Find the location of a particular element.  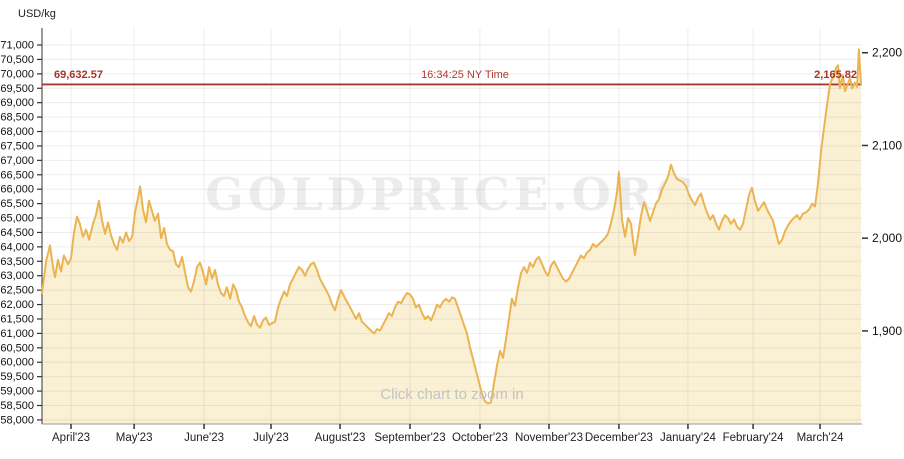

svg-text: 65,000 is located at coordinates (17, 219).